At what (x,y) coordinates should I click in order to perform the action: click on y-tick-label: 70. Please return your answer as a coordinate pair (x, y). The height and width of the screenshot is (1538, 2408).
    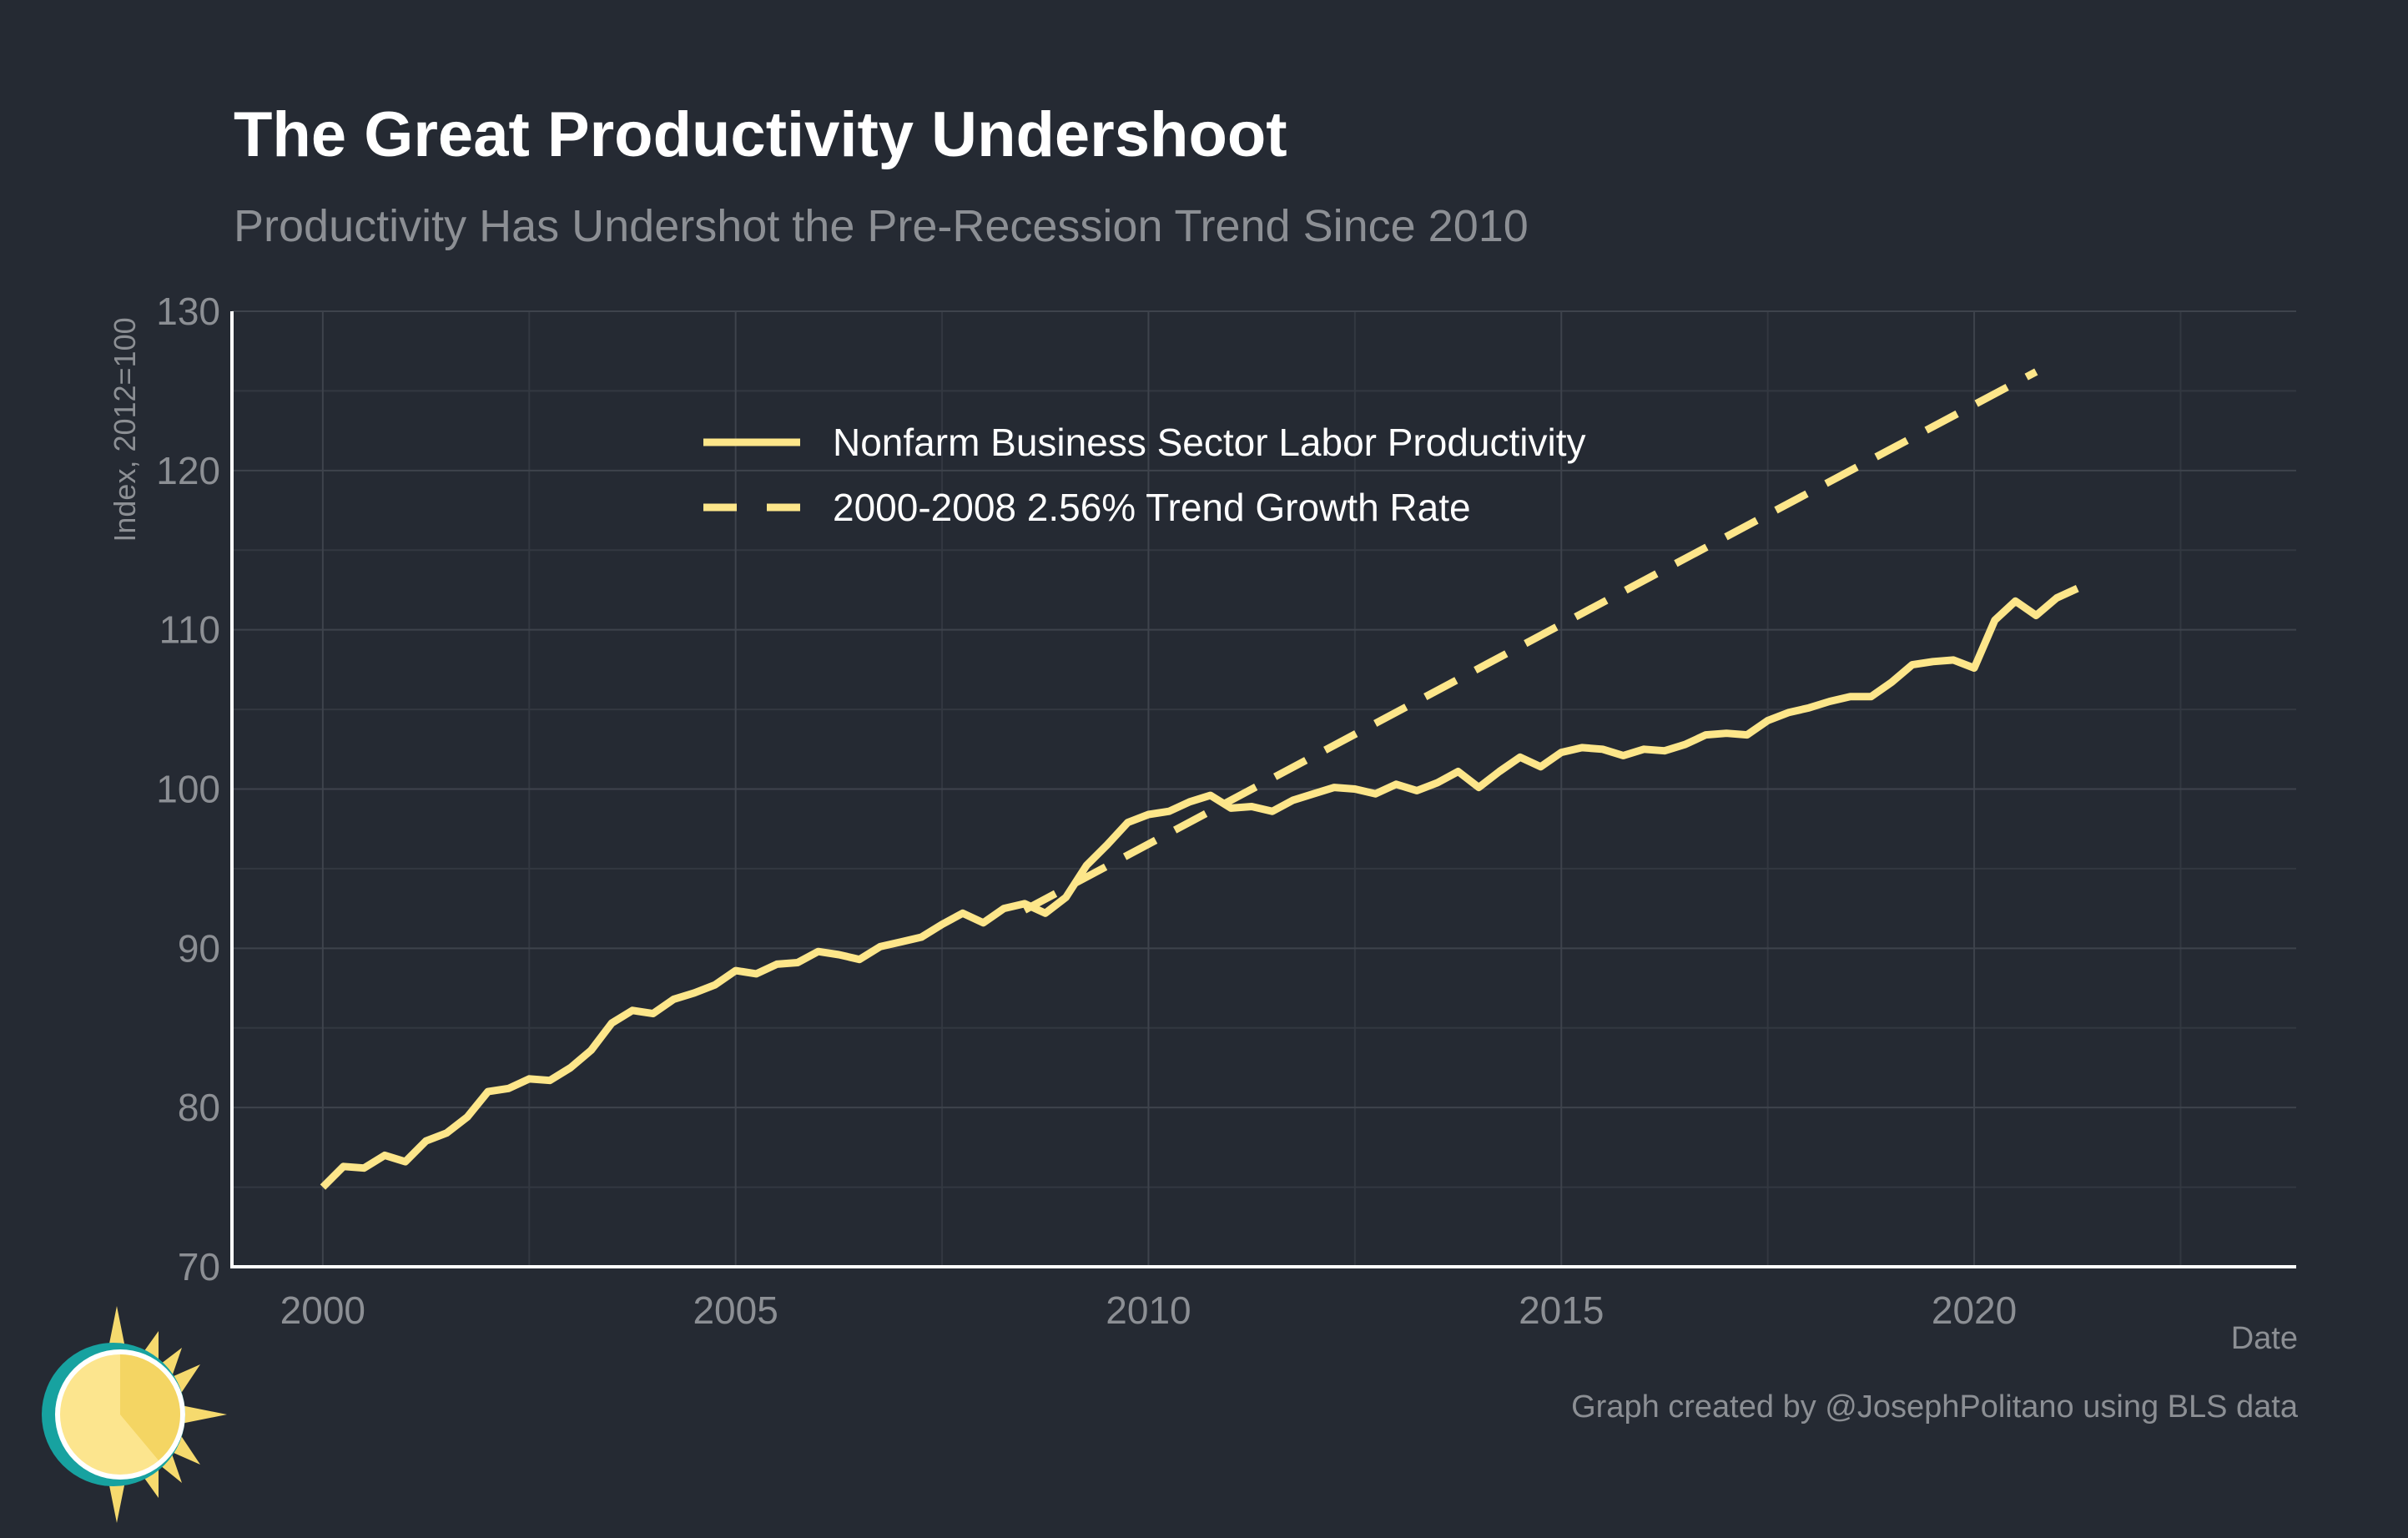
    Looking at the image, I should click on (199, 1266).